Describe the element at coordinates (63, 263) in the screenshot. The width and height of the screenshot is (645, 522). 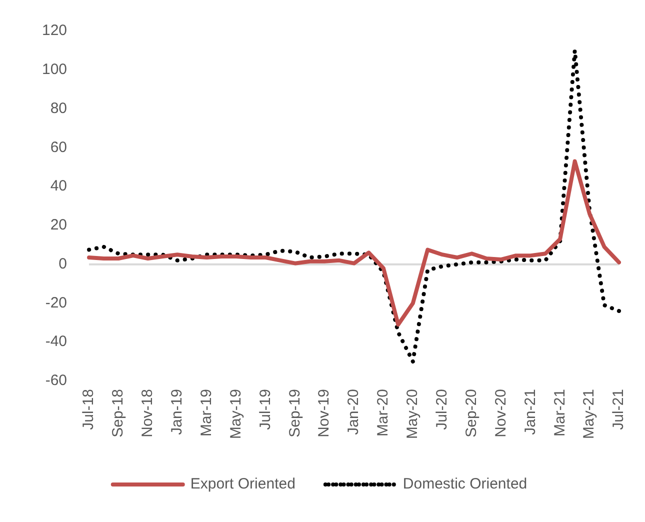
I see `y-tick-label: 0` at that location.